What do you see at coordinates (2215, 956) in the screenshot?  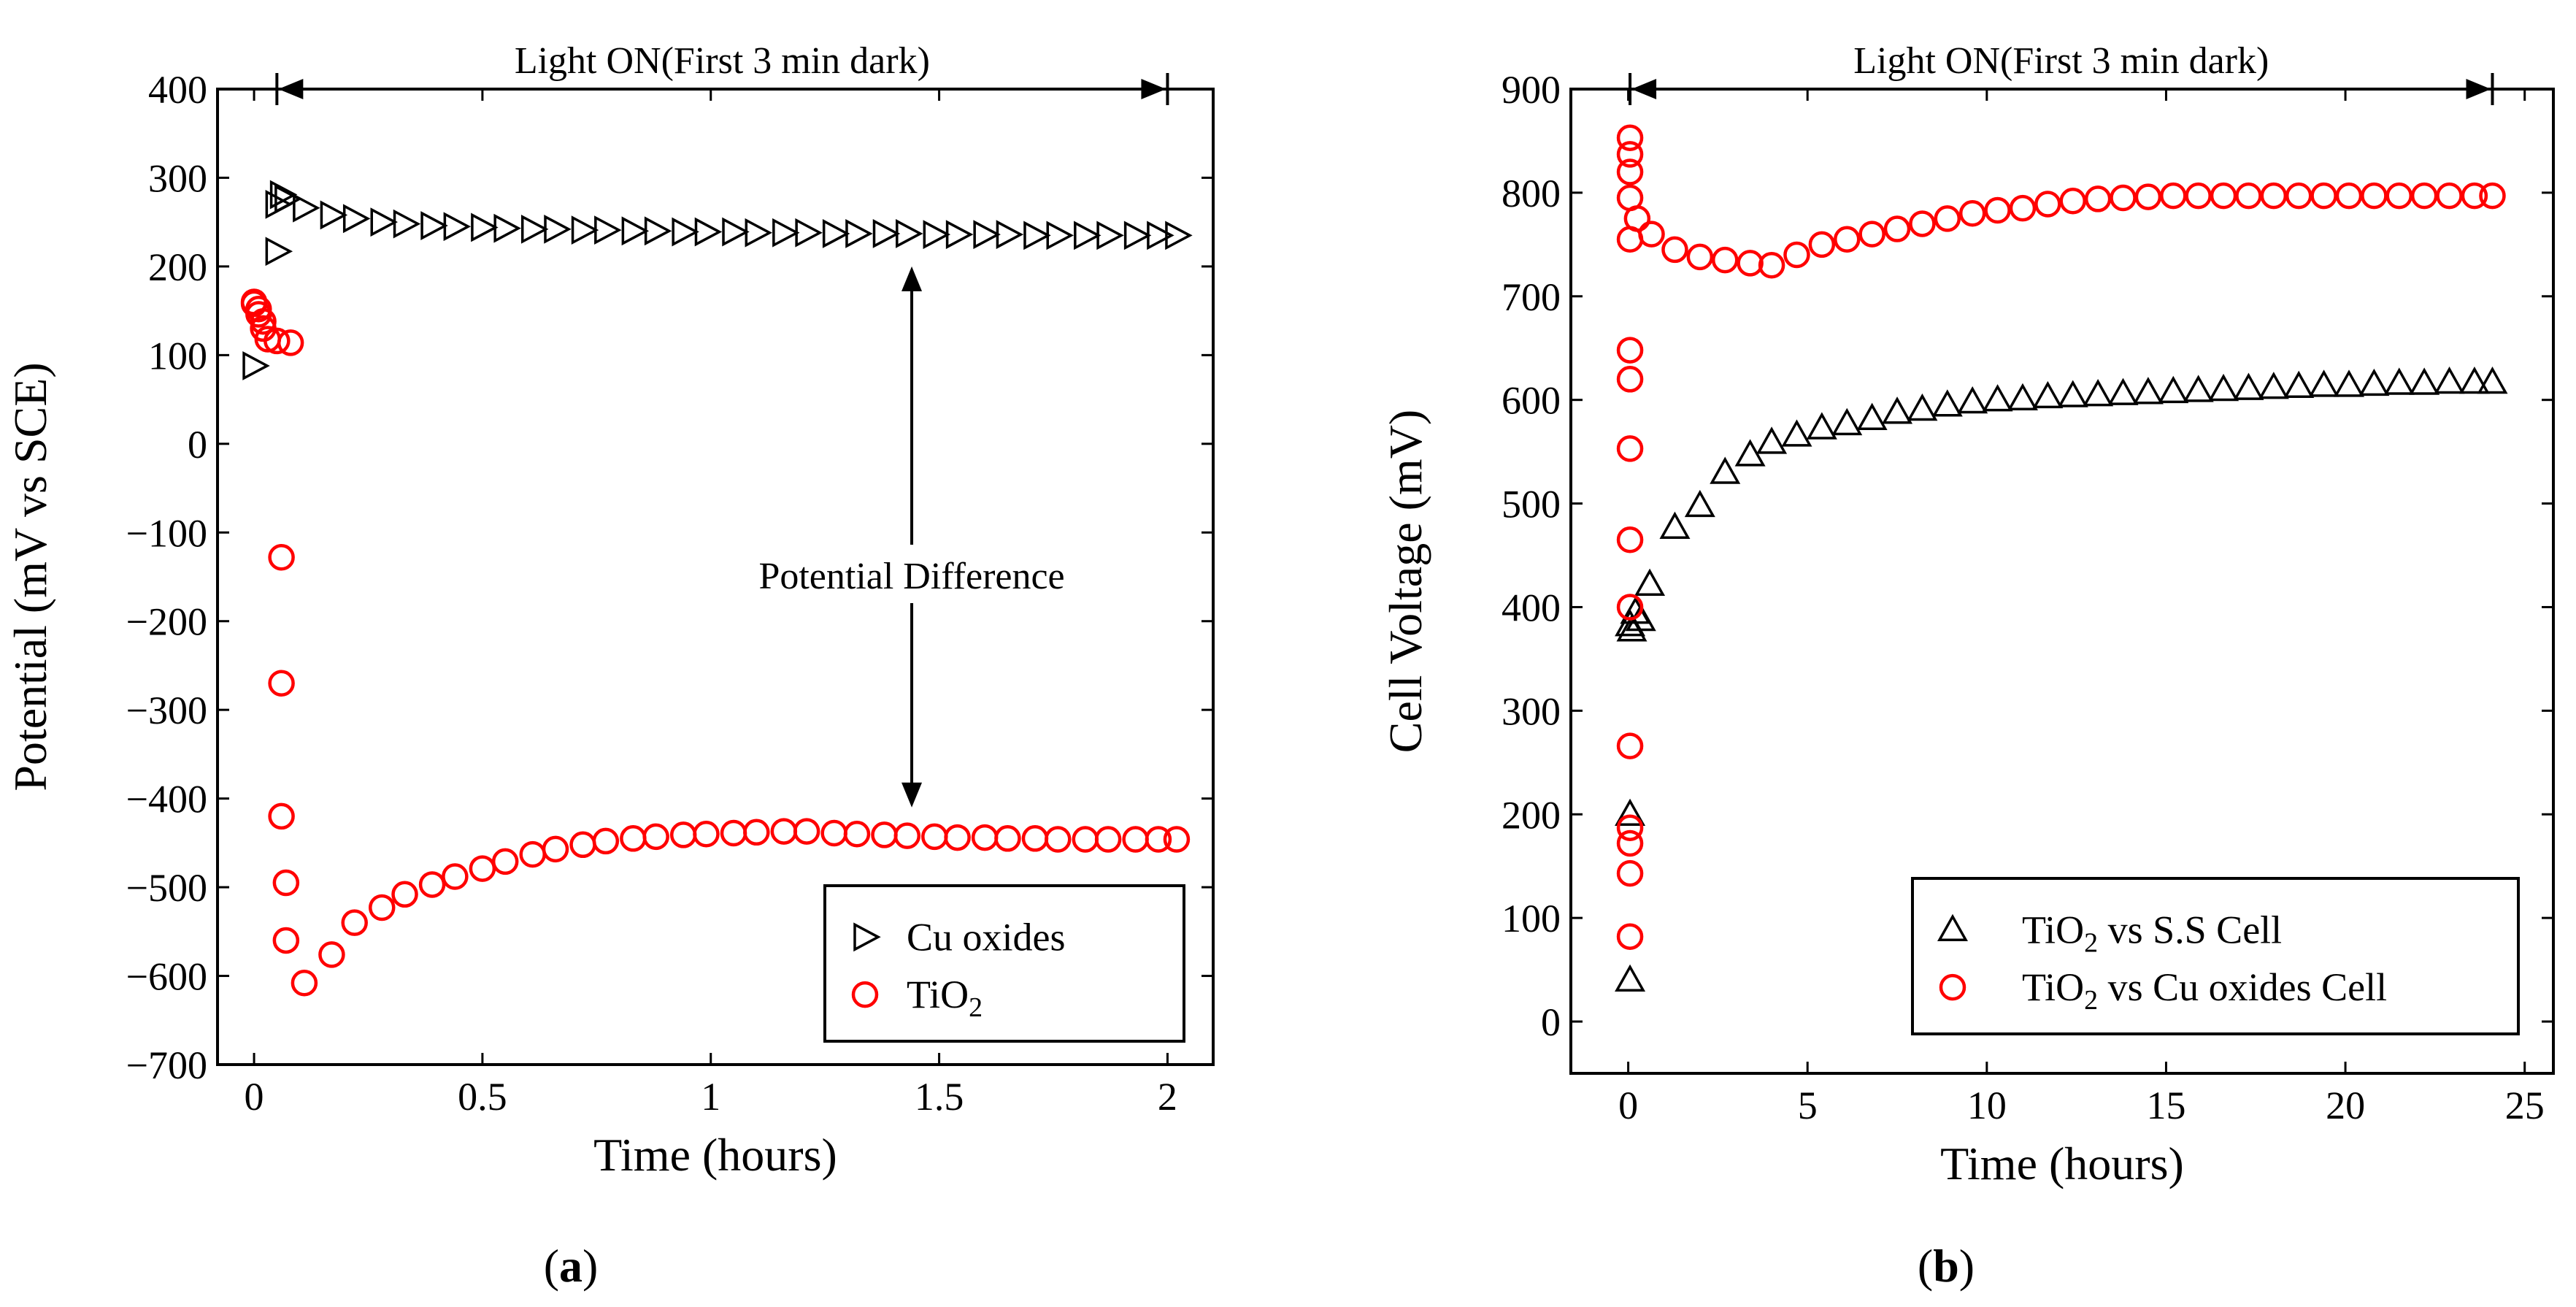 I see `panel-b-legend: TiO2 vs S.S Cell TiO2 vs Cu oxides Cell` at bounding box center [2215, 956].